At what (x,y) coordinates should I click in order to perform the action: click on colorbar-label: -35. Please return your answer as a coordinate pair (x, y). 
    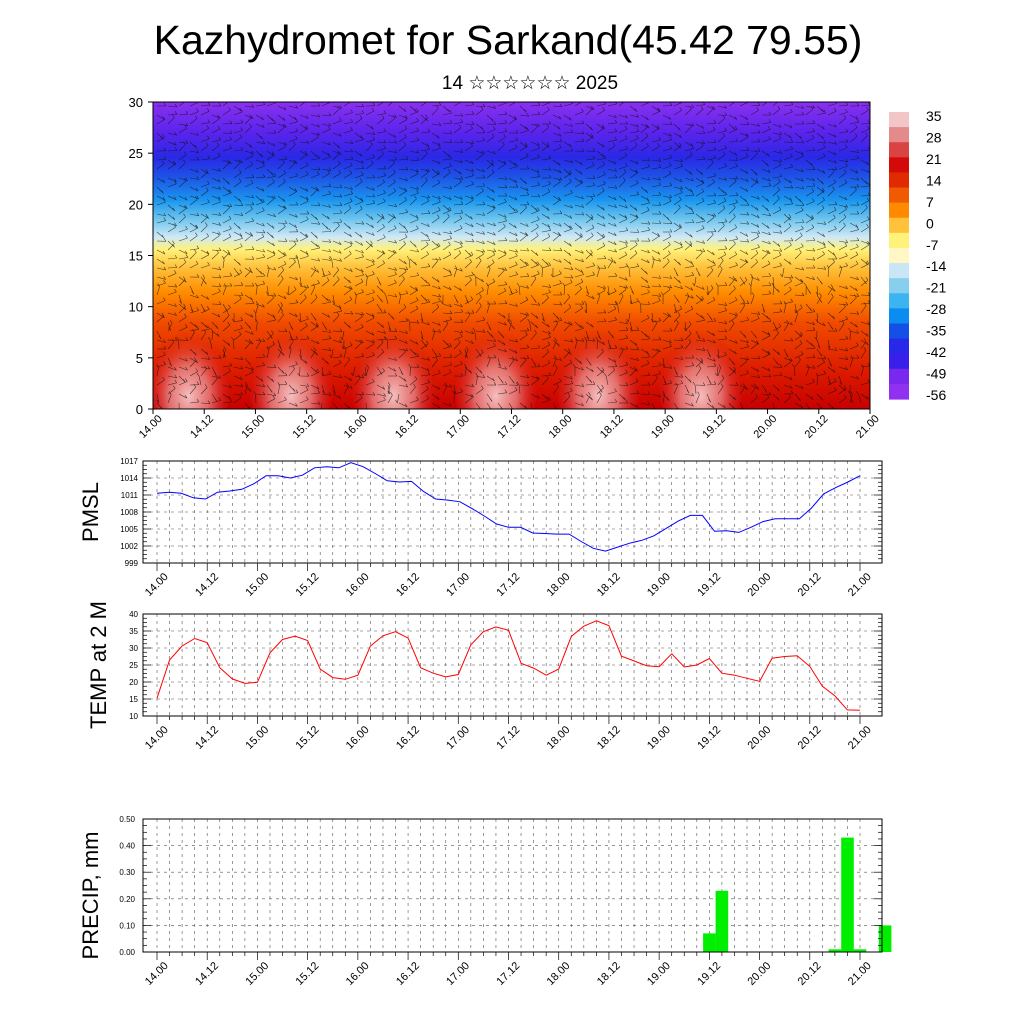
    Looking at the image, I should click on (936, 331).